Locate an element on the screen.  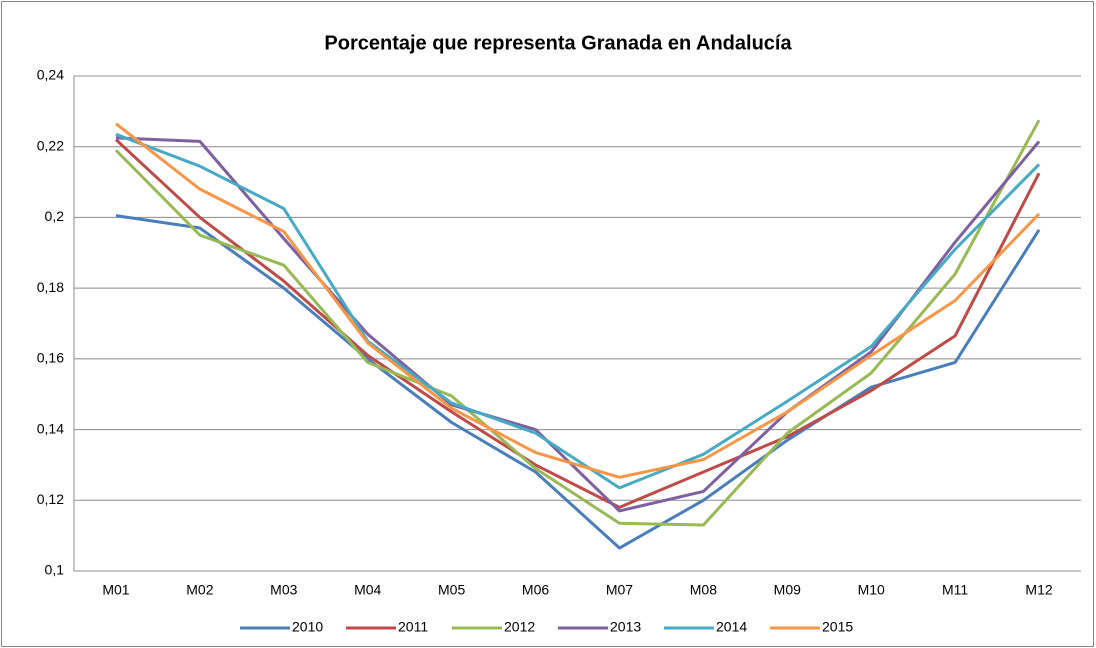
legend-label: 2013 is located at coordinates (625, 627).